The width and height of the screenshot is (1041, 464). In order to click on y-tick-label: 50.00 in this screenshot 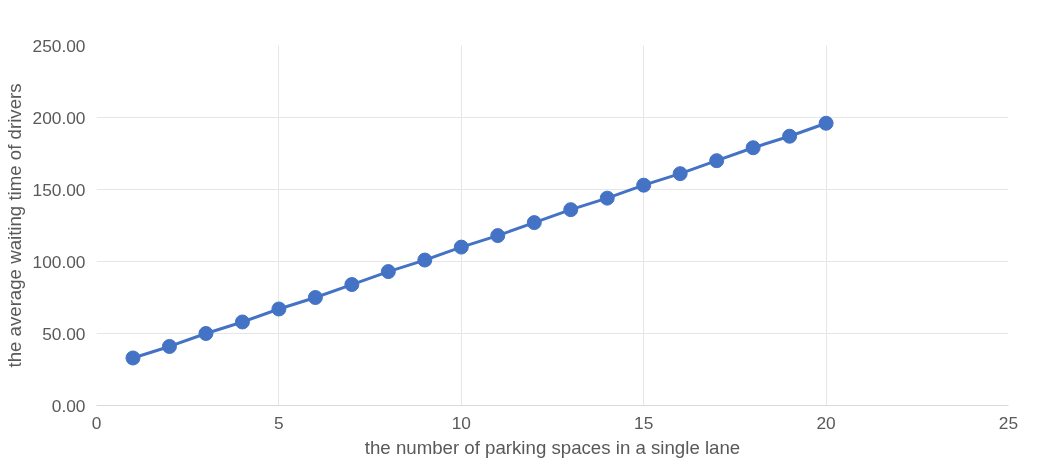, I will do `click(64, 333)`.